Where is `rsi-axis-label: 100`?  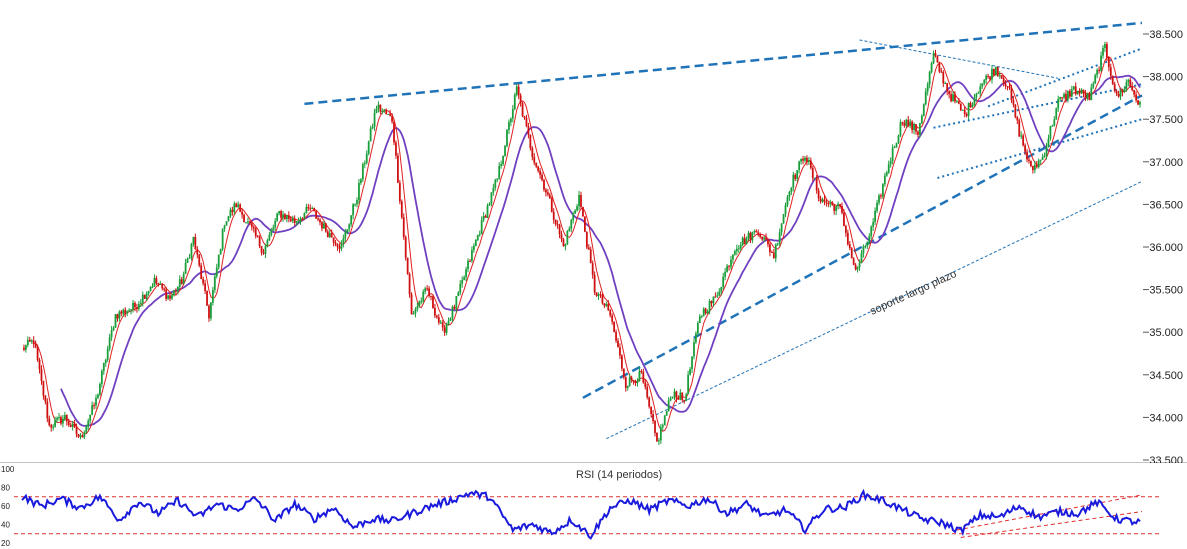
rsi-axis-label: 100 is located at coordinates (8, 469).